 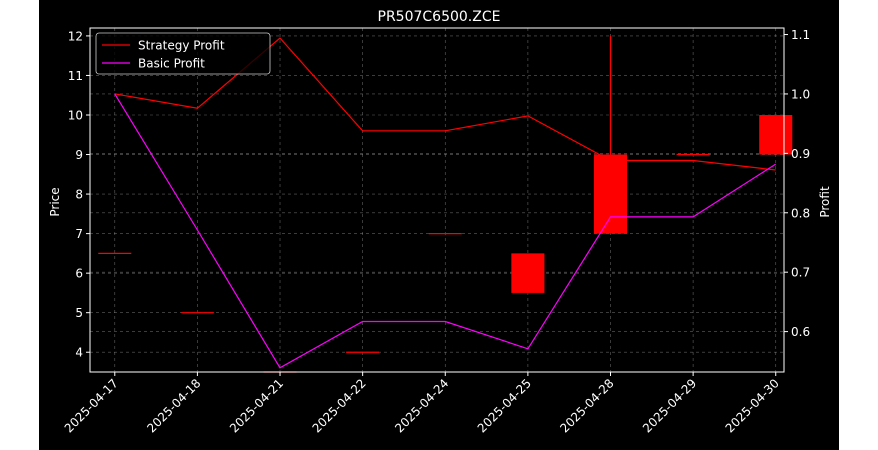 What do you see at coordinates (181, 46) in the screenshot?
I see `legend-label: Strategy Profit` at bounding box center [181, 46].